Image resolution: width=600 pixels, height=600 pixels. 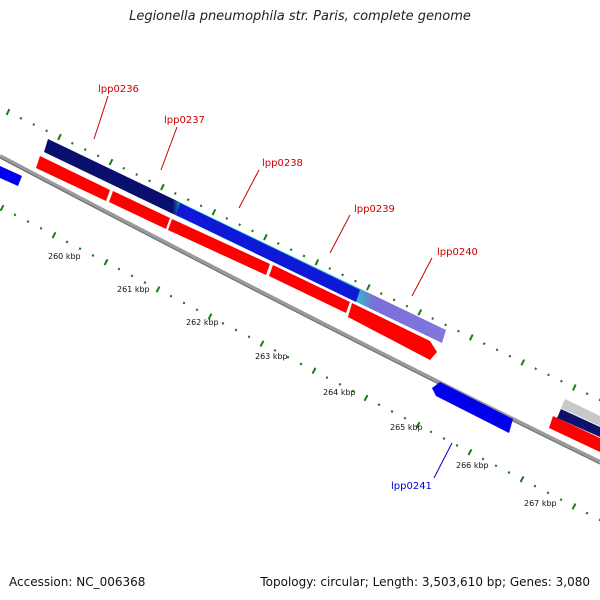 I want to click on gene-label-lpp0236: lpp0236, so click(x=118, y=89).